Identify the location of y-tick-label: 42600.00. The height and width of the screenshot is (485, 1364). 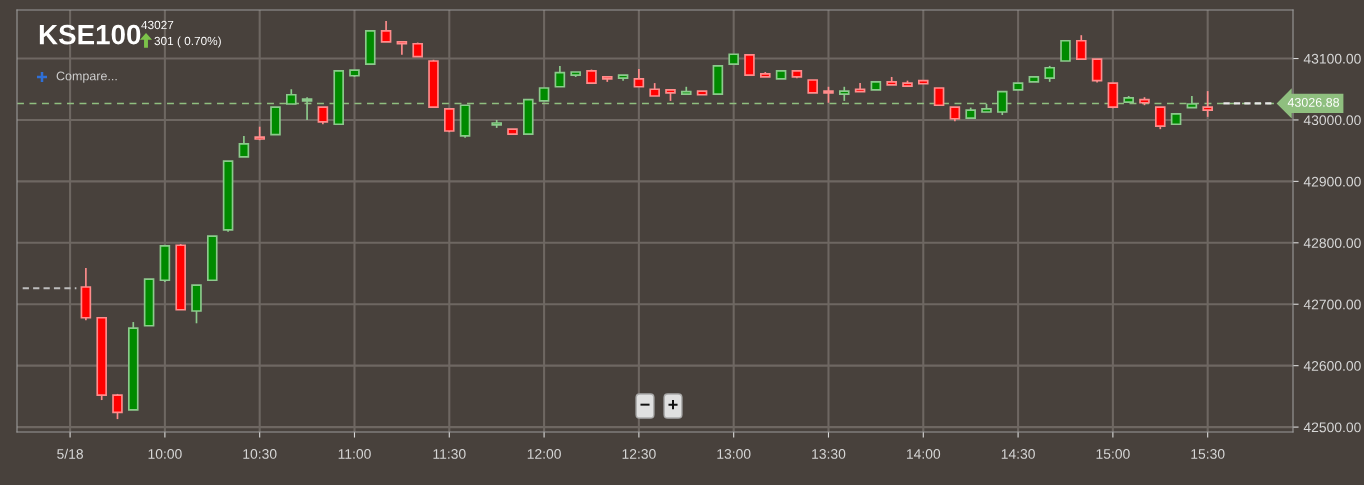
(1332, 365).